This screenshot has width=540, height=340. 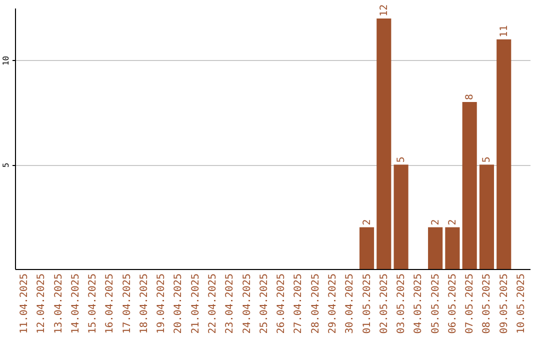 What do you see at coordinates (196, 304) in the screenshot?
I see `x-tick-label: 21.04.2025` at bounding box center [196, 304].